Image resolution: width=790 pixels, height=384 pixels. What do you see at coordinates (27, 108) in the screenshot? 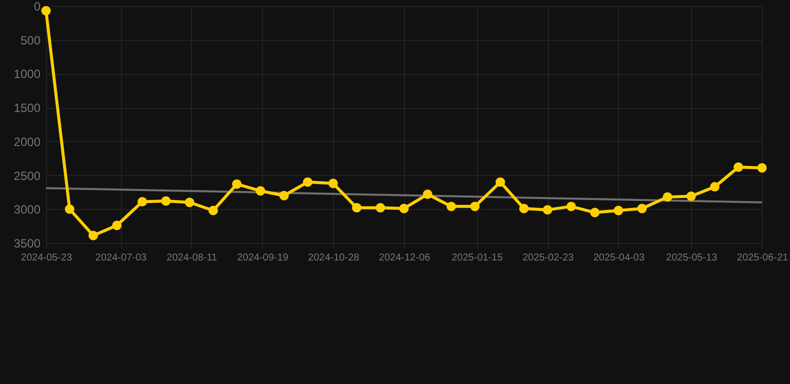
I see `y-tick-label: 1500` at bounding box center [27, 108].